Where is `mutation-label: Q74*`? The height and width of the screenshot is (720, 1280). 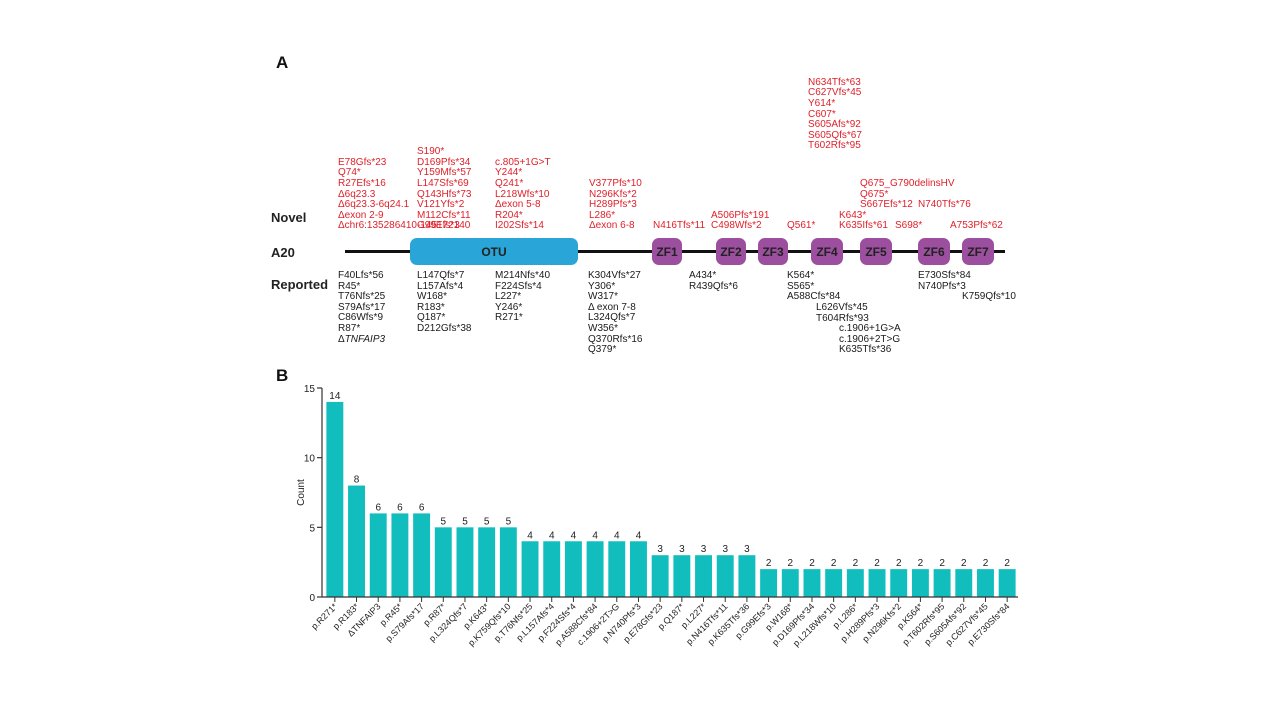
mutation-label: Q74* is located at coordinates (349, 173).